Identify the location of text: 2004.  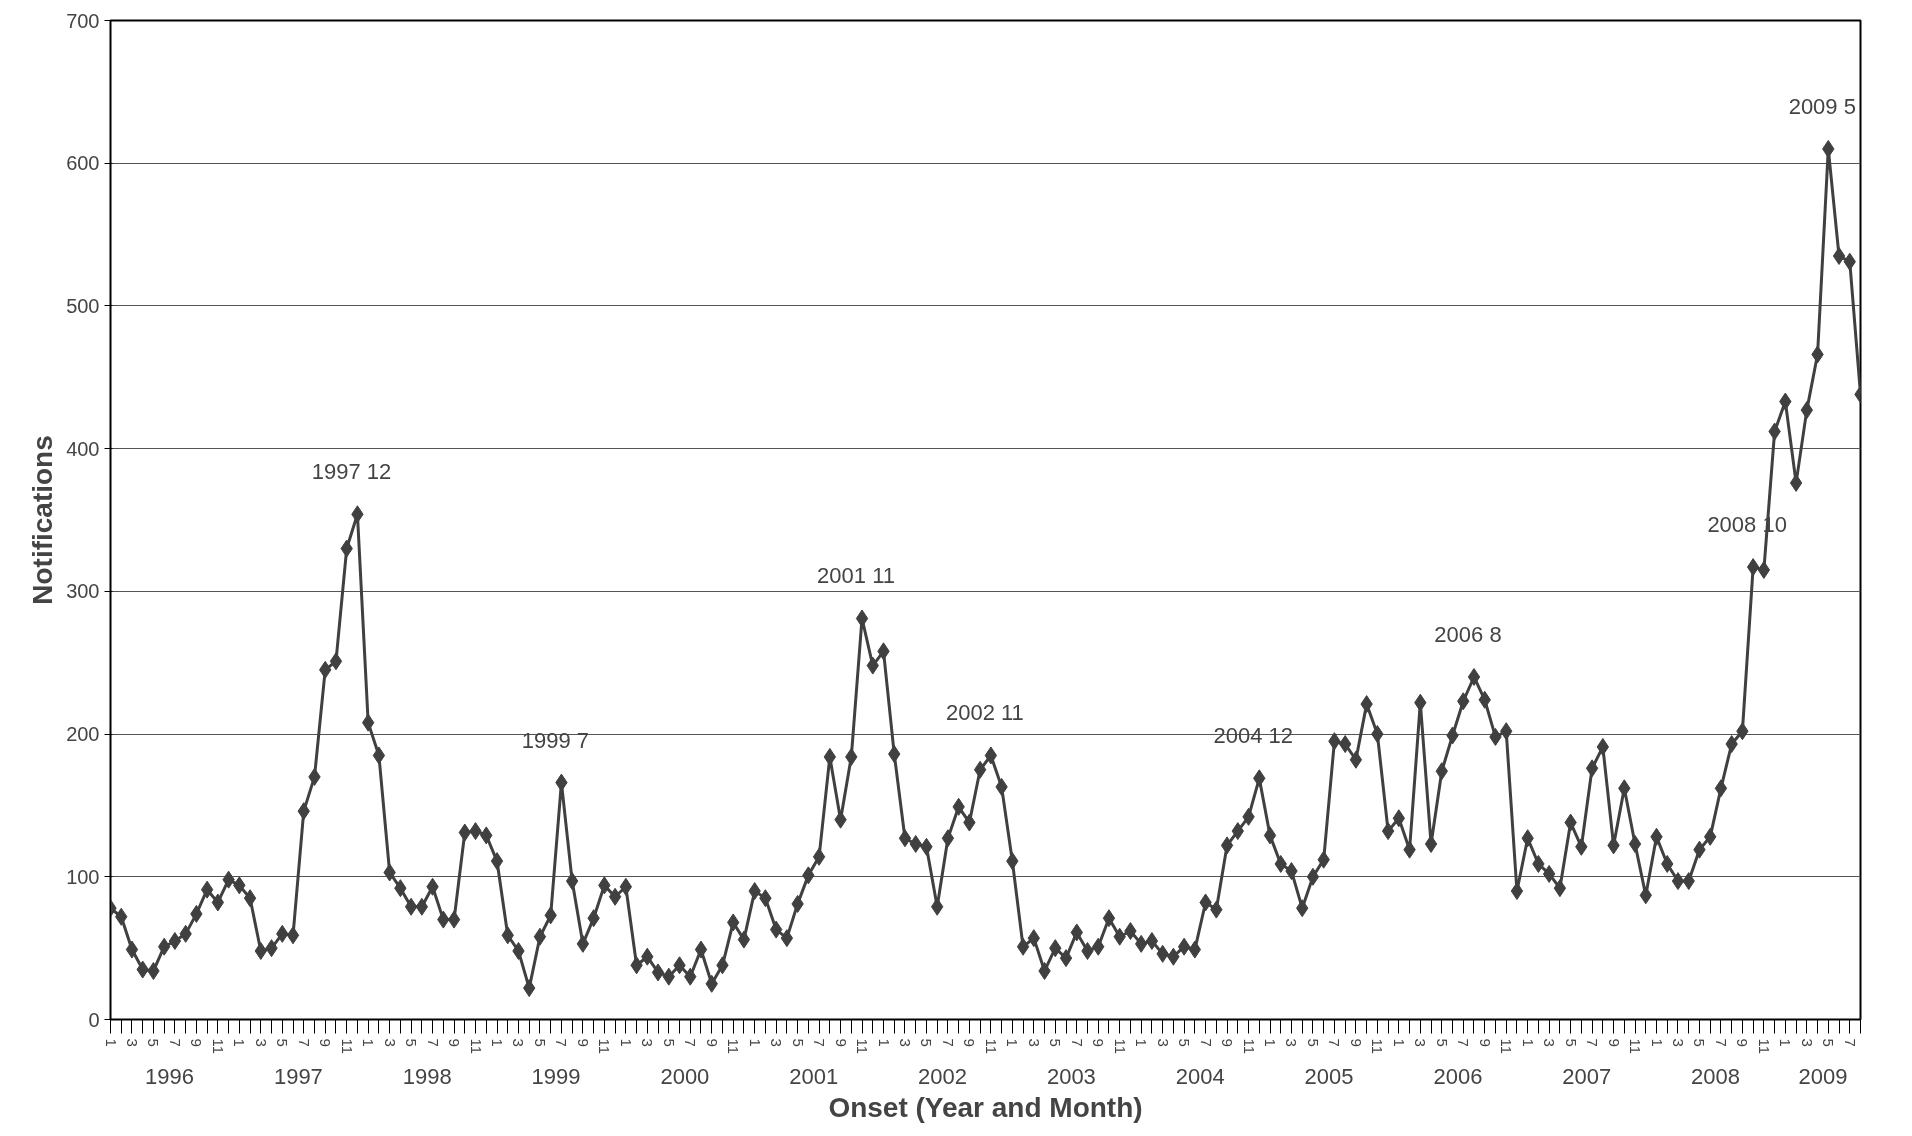
(1200, 1076).